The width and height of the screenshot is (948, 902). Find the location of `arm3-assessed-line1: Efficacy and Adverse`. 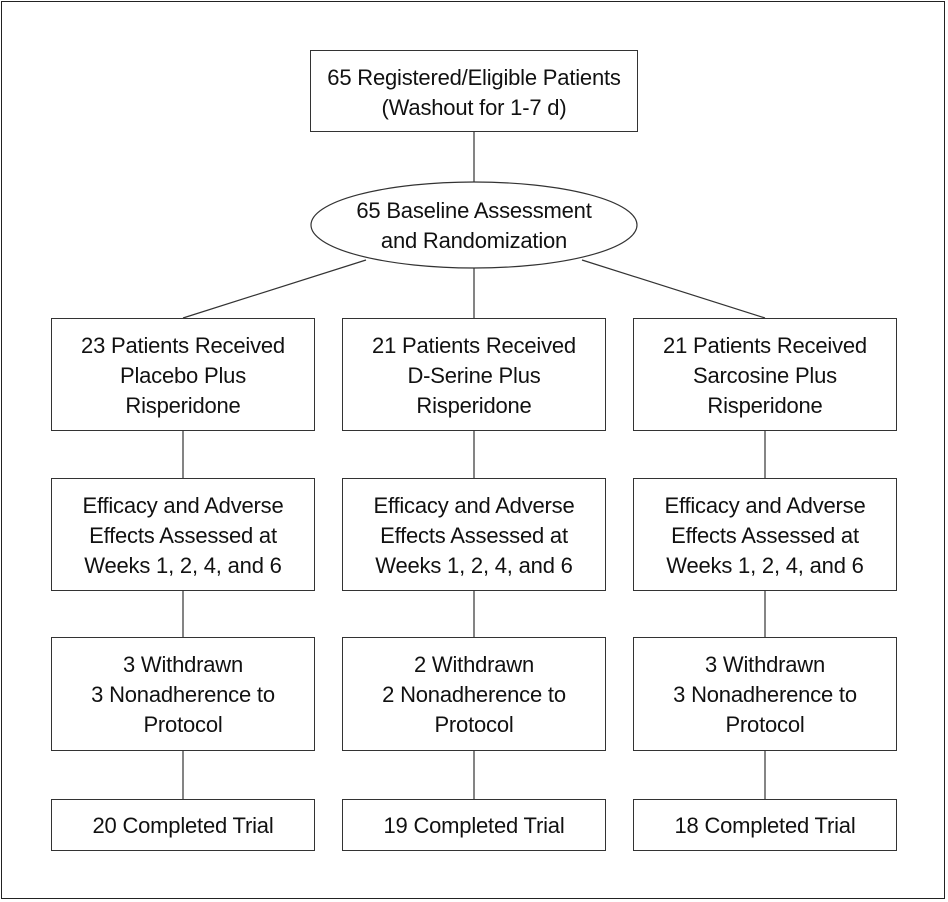

arm3-assessed-line1: Efficacy and Adverse is located at coordinates (765, 505).